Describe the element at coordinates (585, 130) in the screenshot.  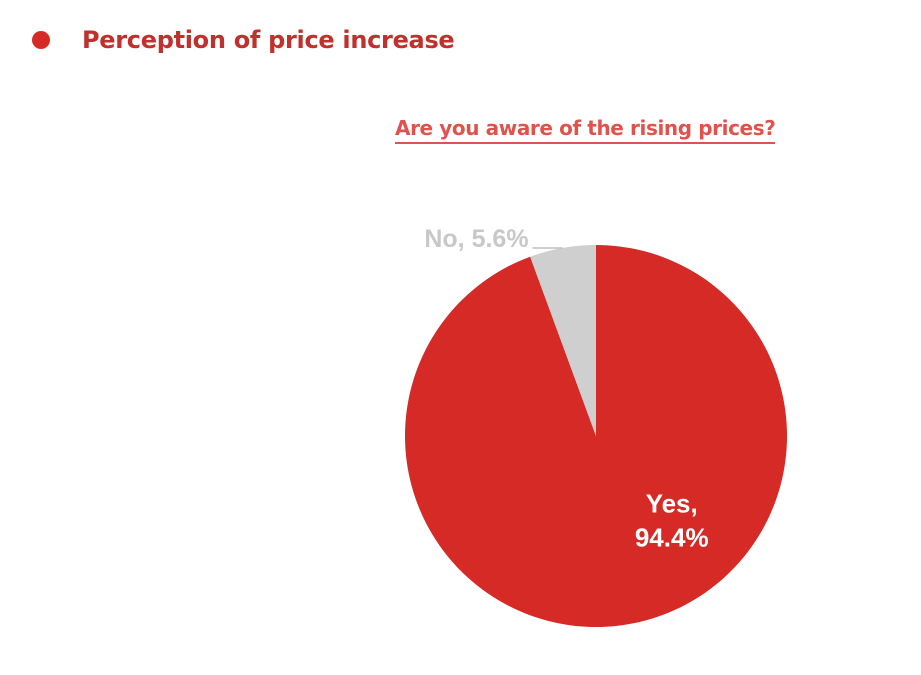
I see `chart-title: Are you aware of the rising prices?` at that location.